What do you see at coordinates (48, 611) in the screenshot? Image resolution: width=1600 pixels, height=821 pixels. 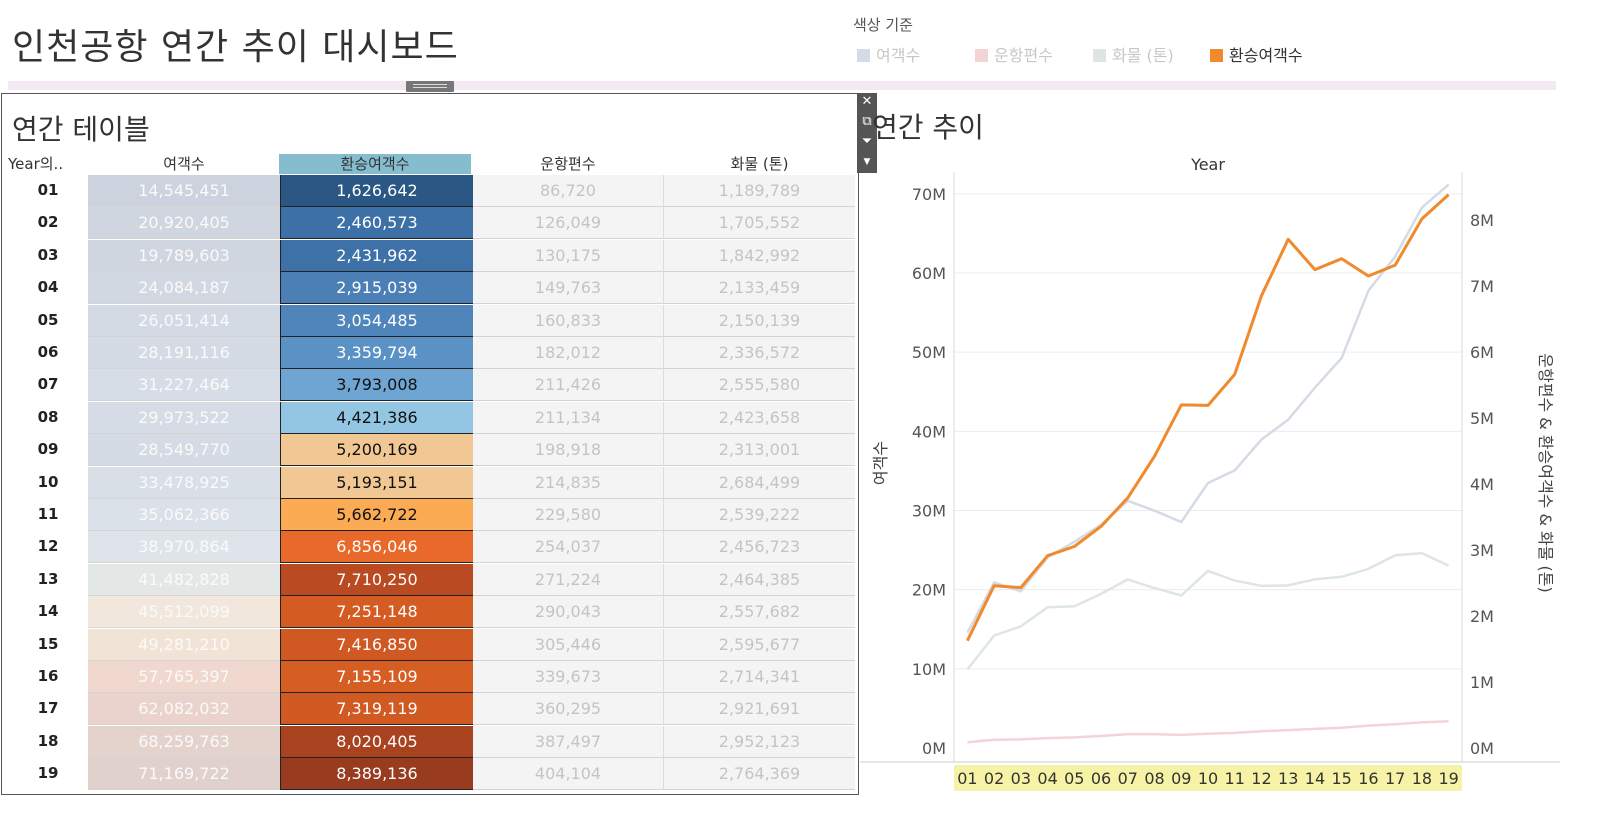 I see `year-cell: 14` at bounding box center [48, 611].